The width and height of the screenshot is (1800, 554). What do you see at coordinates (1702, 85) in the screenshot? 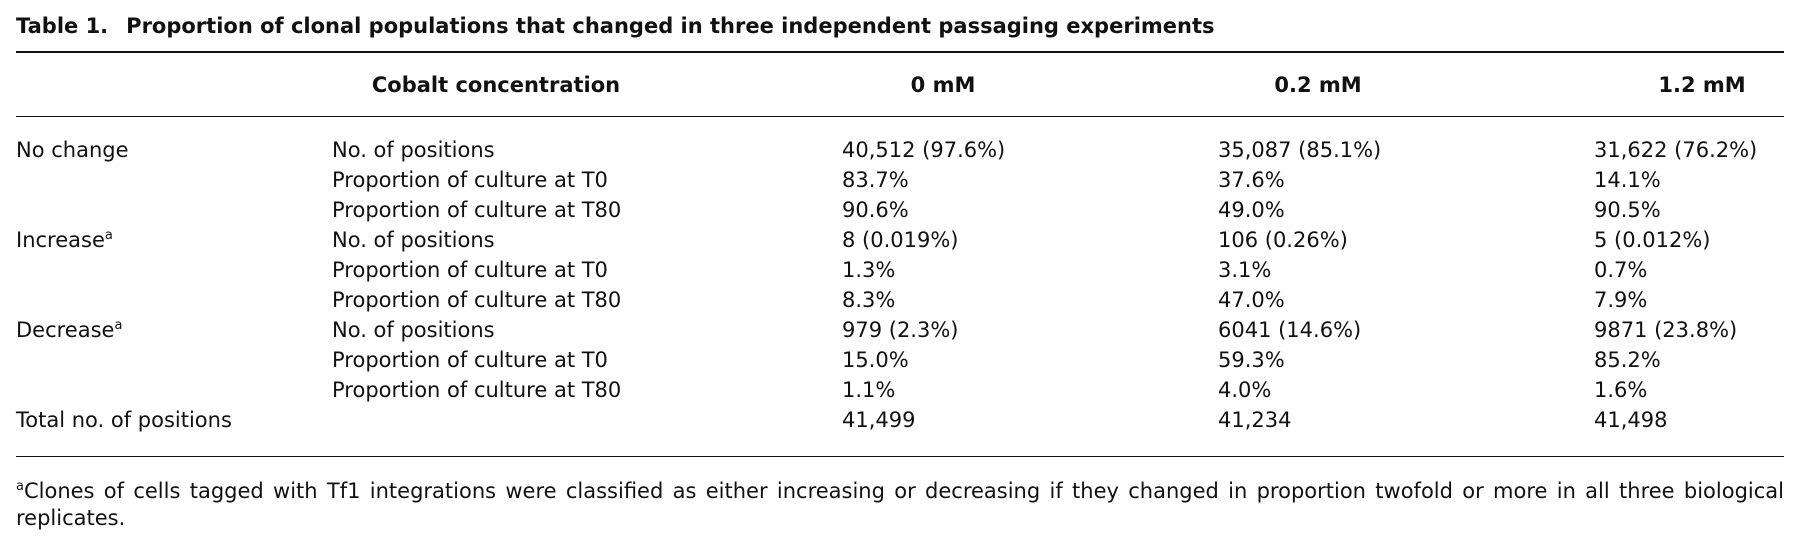
I see `header-col-1-2mm: 1.2 mM` at bounding box center [1702, 85].